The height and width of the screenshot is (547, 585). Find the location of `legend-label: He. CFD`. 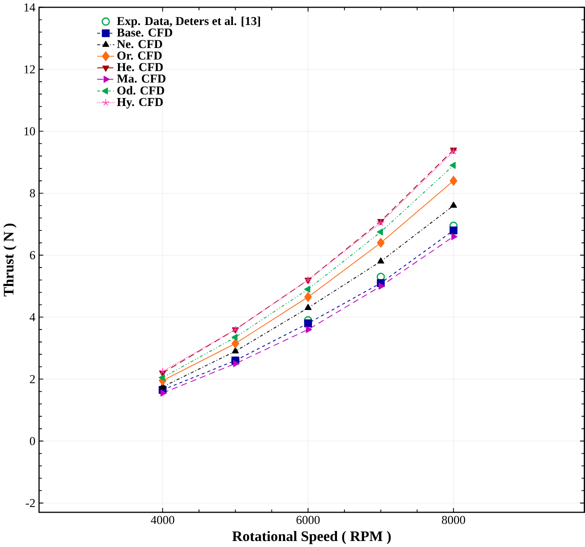

legend-label: He. CFD is located at coordinates (139, 66).